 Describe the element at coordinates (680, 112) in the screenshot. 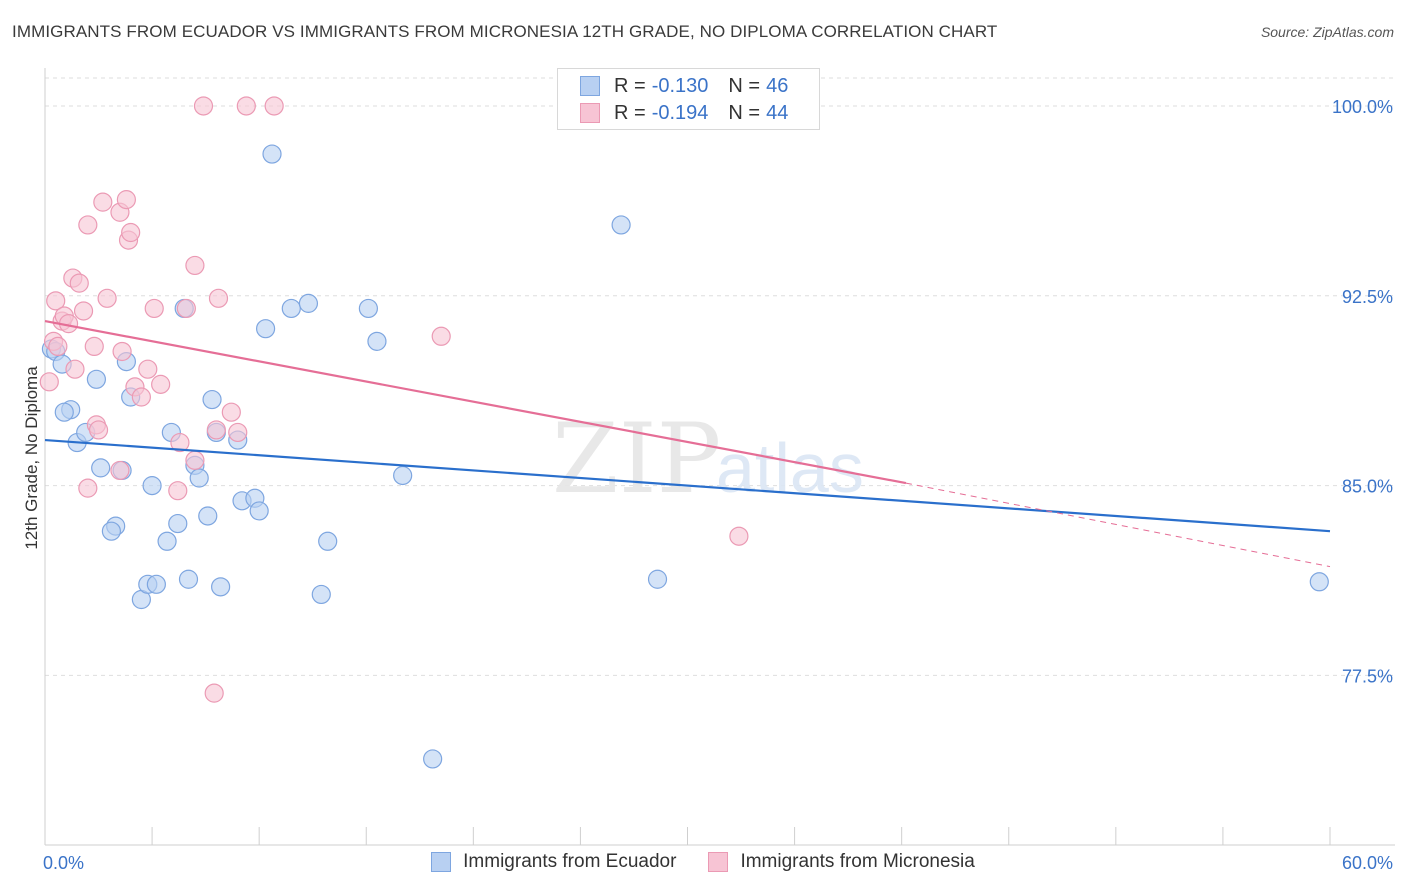

I see `legend-r-value: -0.194` at that location.